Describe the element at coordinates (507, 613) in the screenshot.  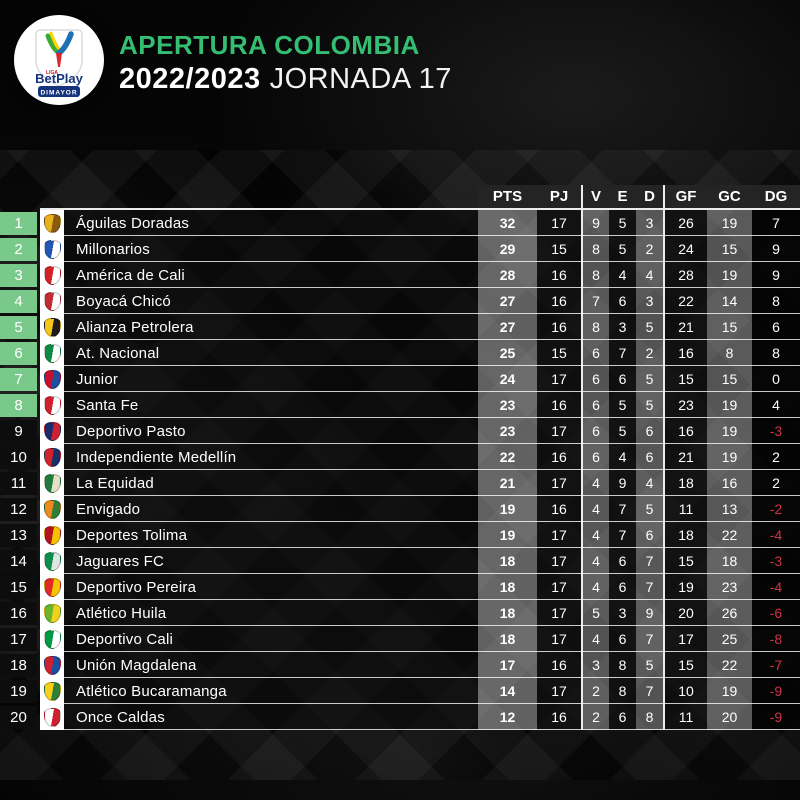
I see `pts-cell: 18` at that location.